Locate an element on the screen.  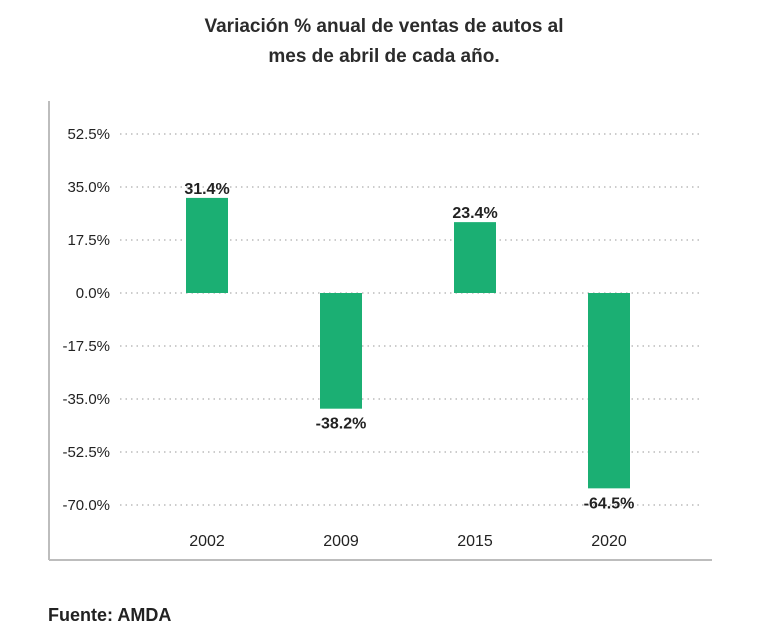
x-tick-label: 2009 is located at coordinates (341, 541).